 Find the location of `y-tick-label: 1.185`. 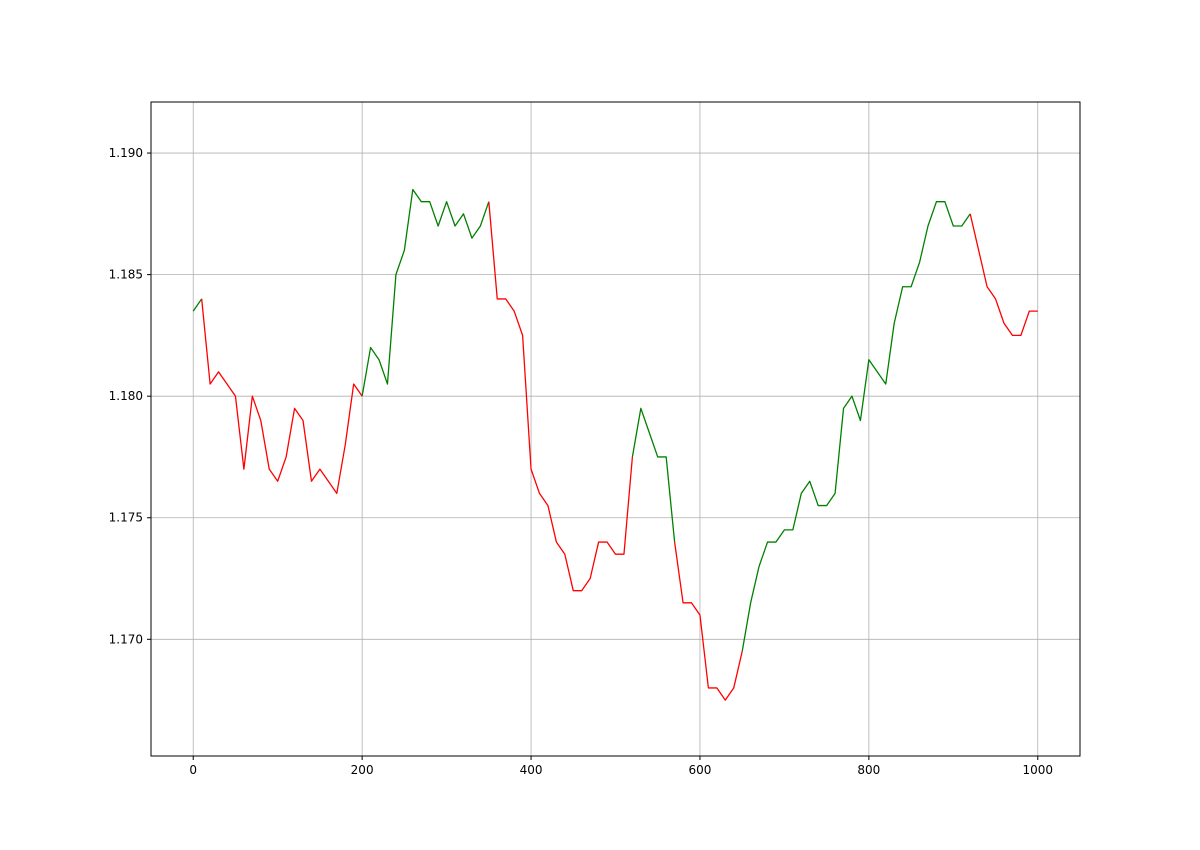

y-tick-label: 1.185 is located at coordinates (126, 275).